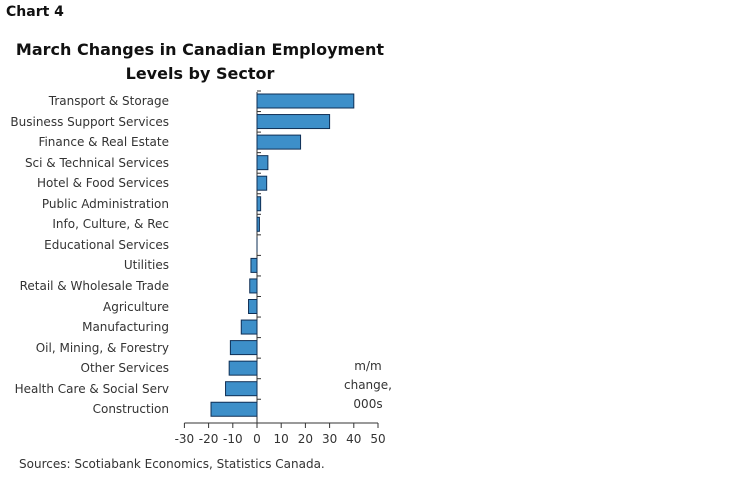  What do you see at coordinates (94, 285) in the screenshot?
I see `category-label: Retail & Wholesale Trade` at bounding box center [94, 285].